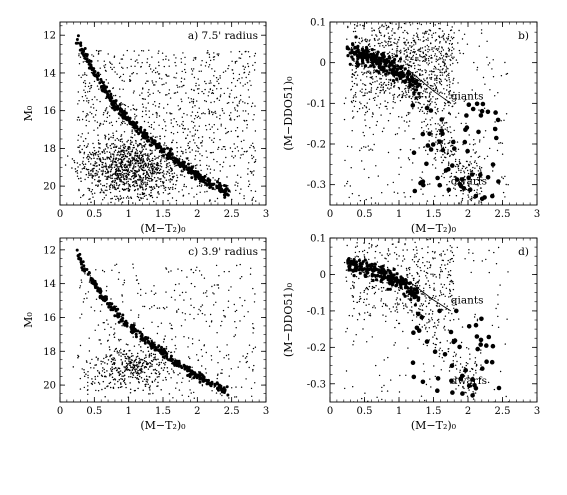 This screenshot has height=495, width=567. What do you see at coordinates (430, 87) in the screenshot?
I see `giant-branch-line` at bounding box center [430, 87].